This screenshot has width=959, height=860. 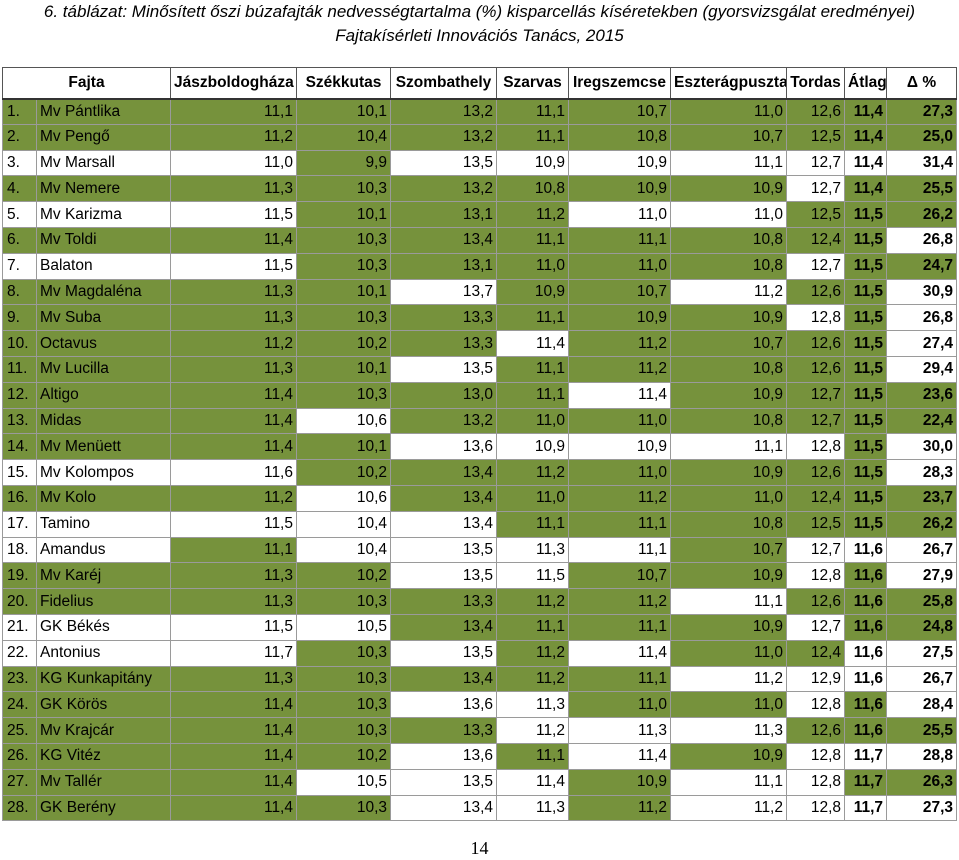 What do you see at coordinates (19, 498) in the screenshot?
I see `rank-cell: 16.` at bounding box center [19, 498].